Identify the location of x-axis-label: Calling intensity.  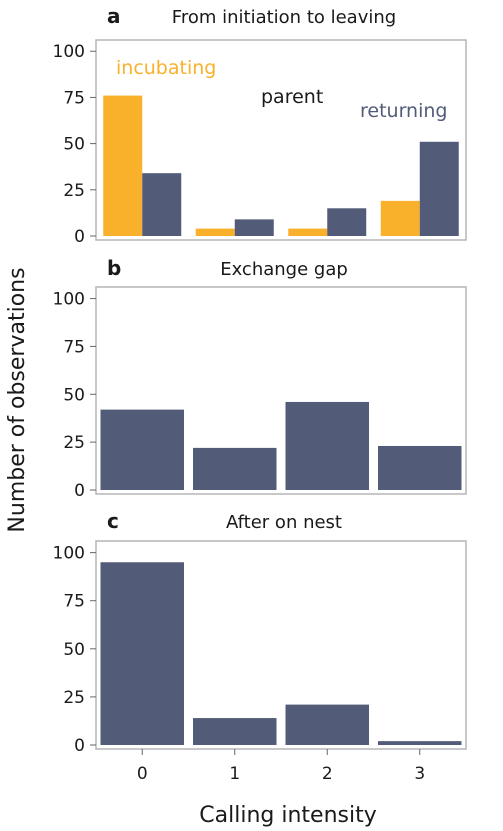
(287, 815).